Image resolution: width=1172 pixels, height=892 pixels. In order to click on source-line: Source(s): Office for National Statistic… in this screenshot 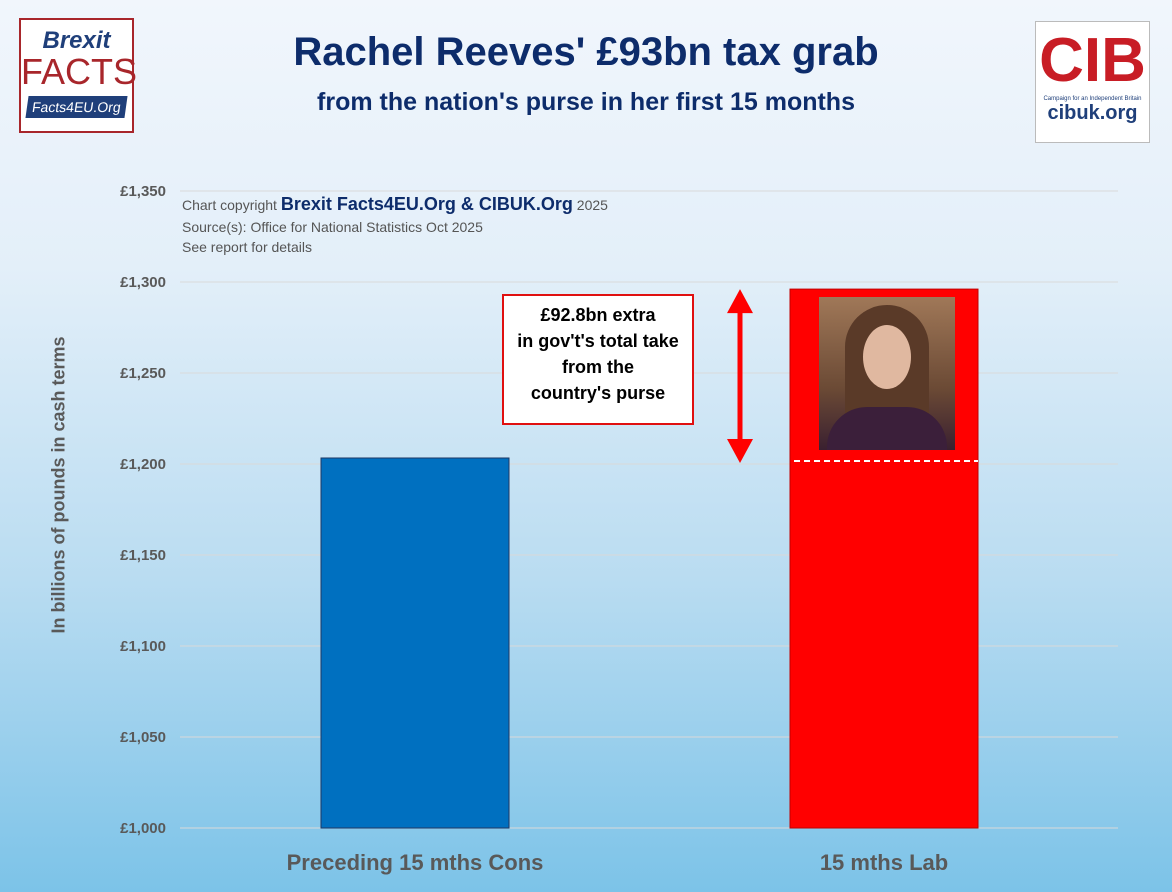, I will do `click(332, 227)`.